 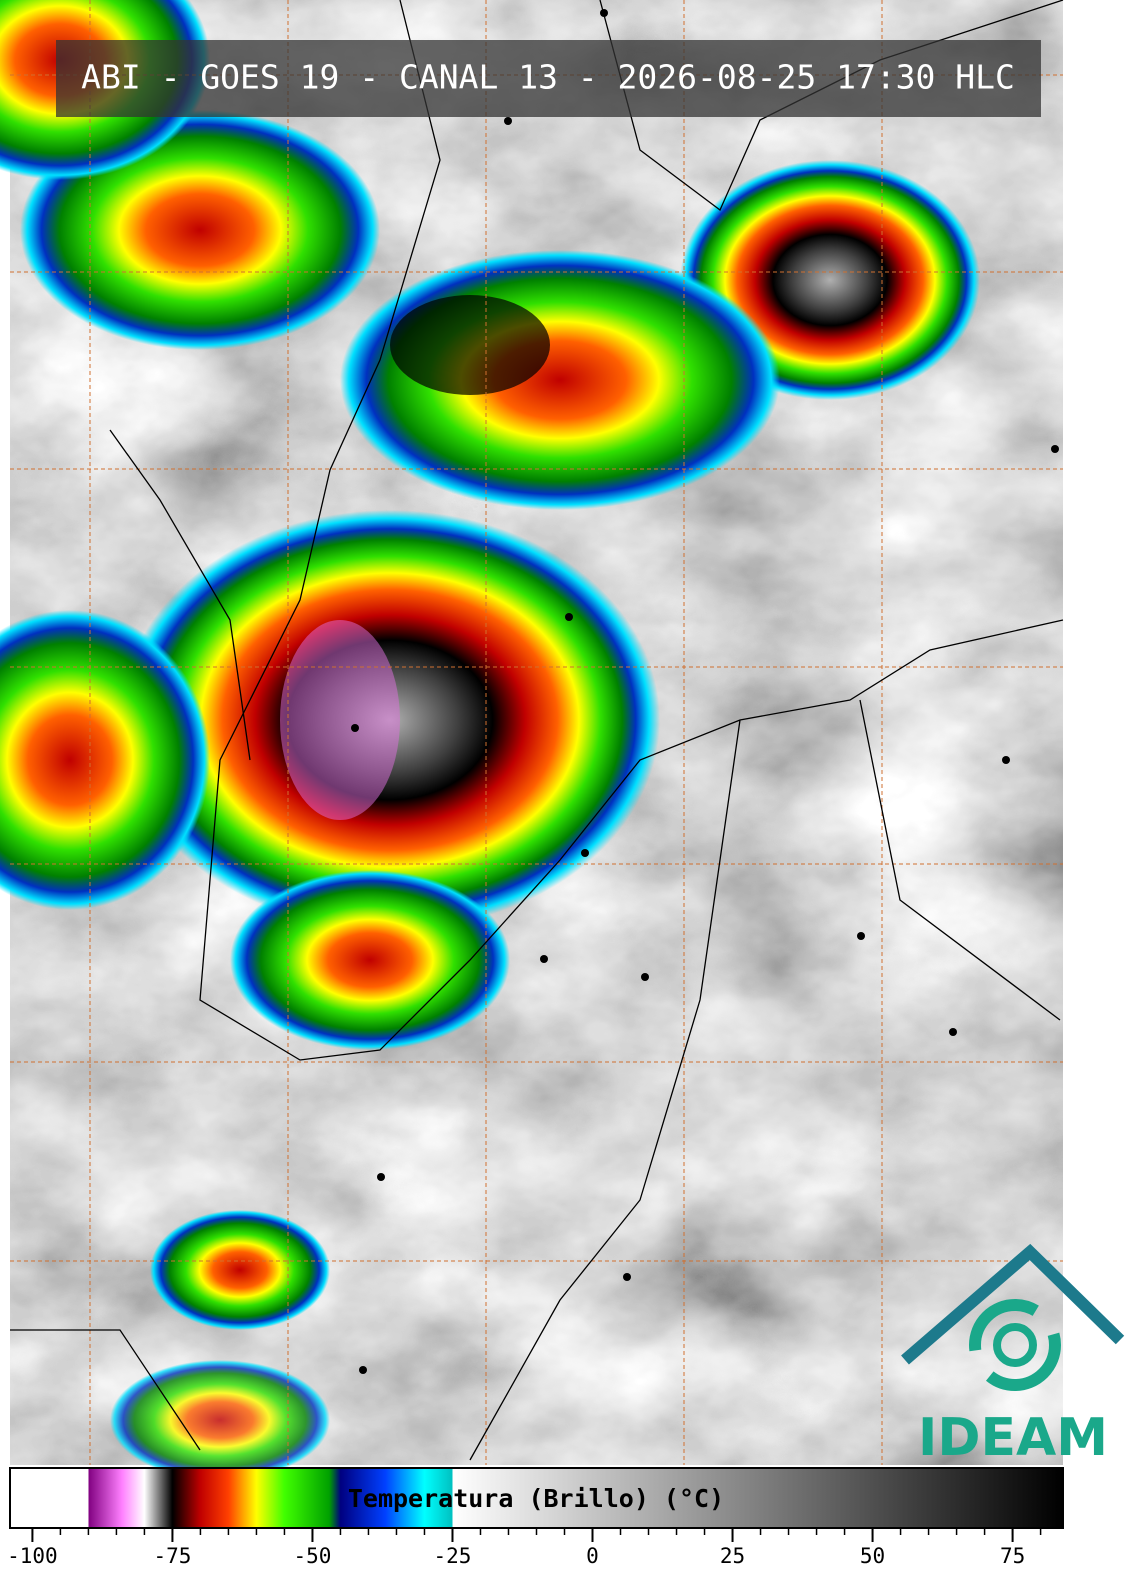 What do you see at coordinates (592, 1556) in the screenshot?
I see `tick-label: 0` at bounding box center [592, 1556].